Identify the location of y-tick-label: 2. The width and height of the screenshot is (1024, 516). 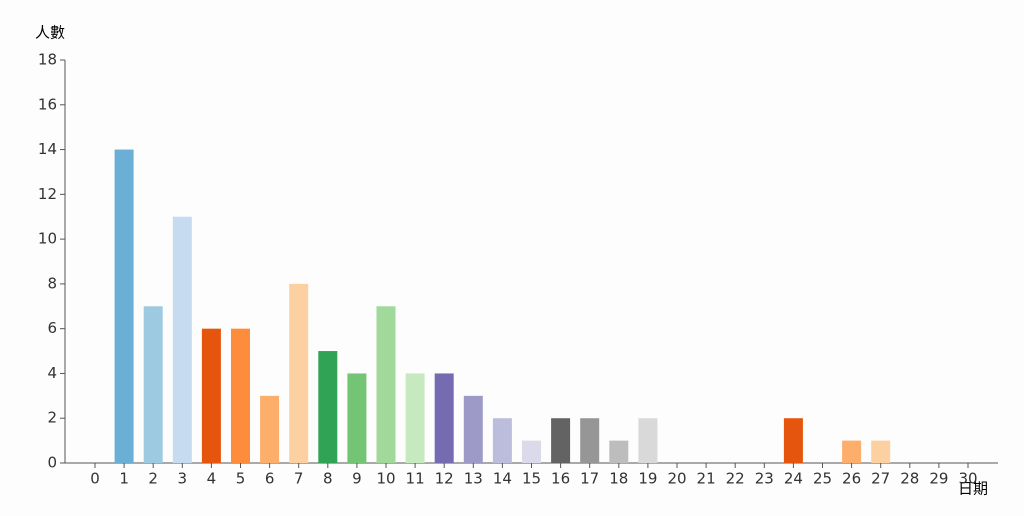
(52, 418).